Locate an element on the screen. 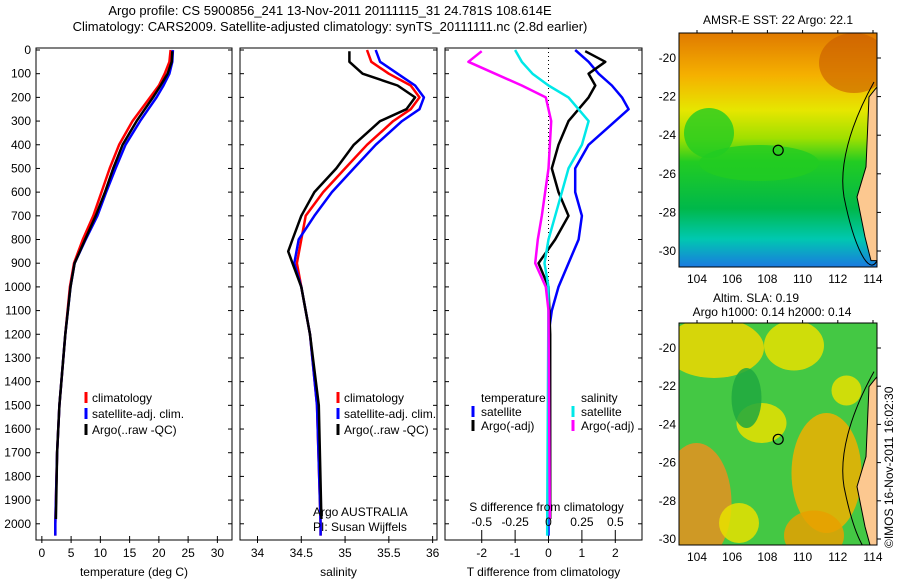 The height and width of the screenshot is (580, 900). x-tick-label: 15 is located at coordinates (130, 553).